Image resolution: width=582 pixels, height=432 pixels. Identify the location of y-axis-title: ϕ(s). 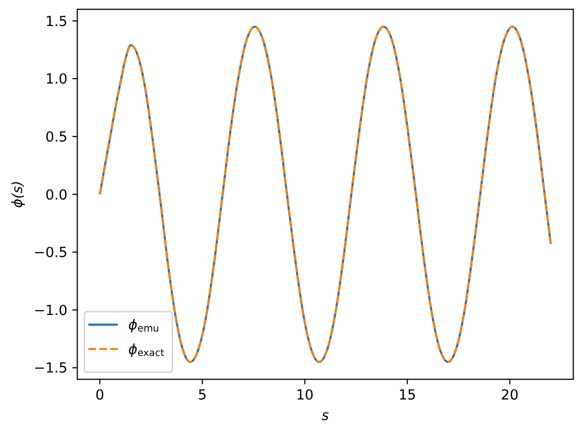
(18, 194).